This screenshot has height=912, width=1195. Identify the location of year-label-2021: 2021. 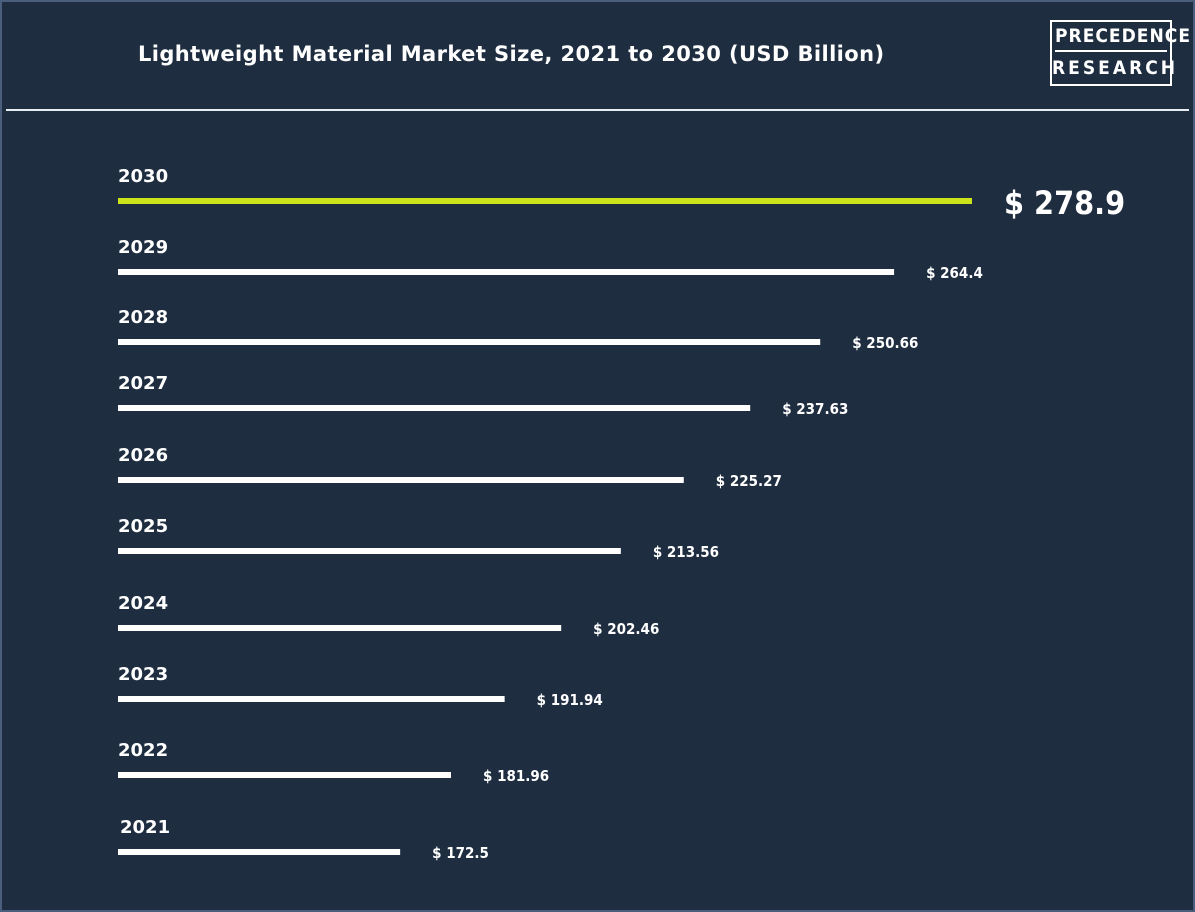
(145, 827).